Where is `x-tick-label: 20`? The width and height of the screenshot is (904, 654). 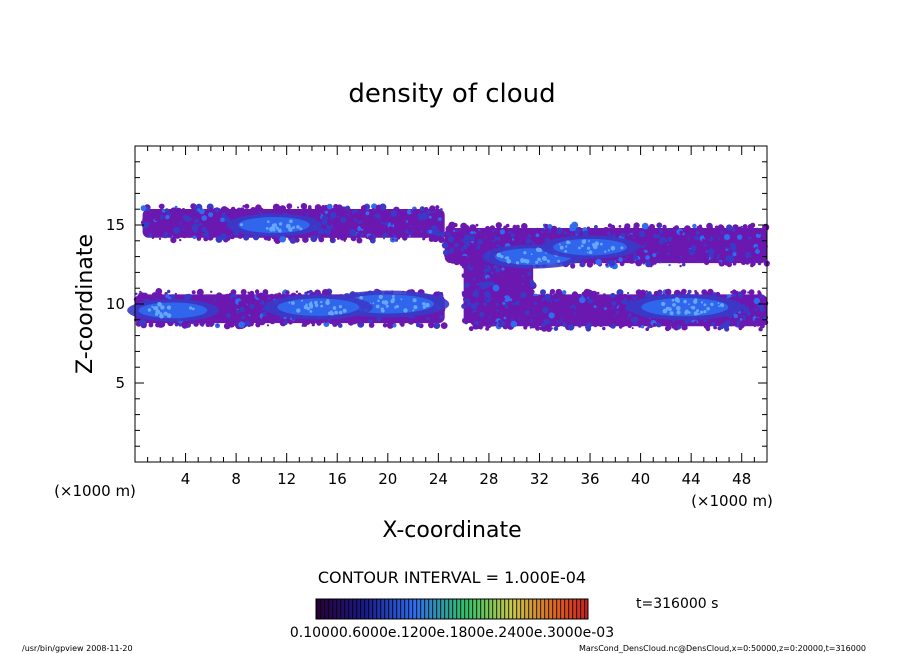 x-tick-label: 20 is located at coordinates (387, 479).